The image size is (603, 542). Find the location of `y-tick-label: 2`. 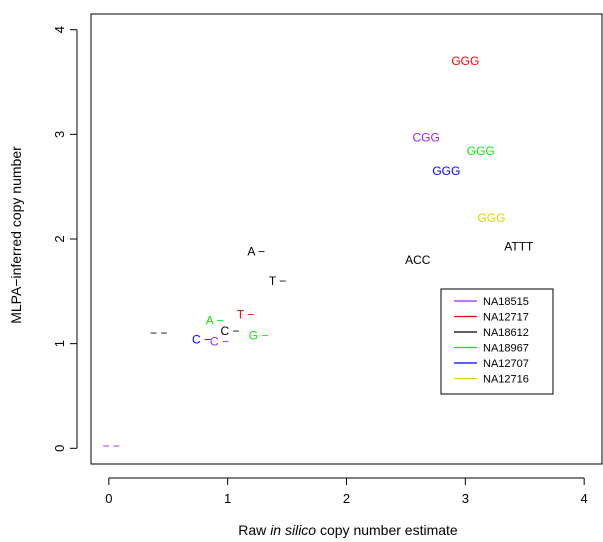

y-tick-label: 2 is located at coordinates (59, 238).